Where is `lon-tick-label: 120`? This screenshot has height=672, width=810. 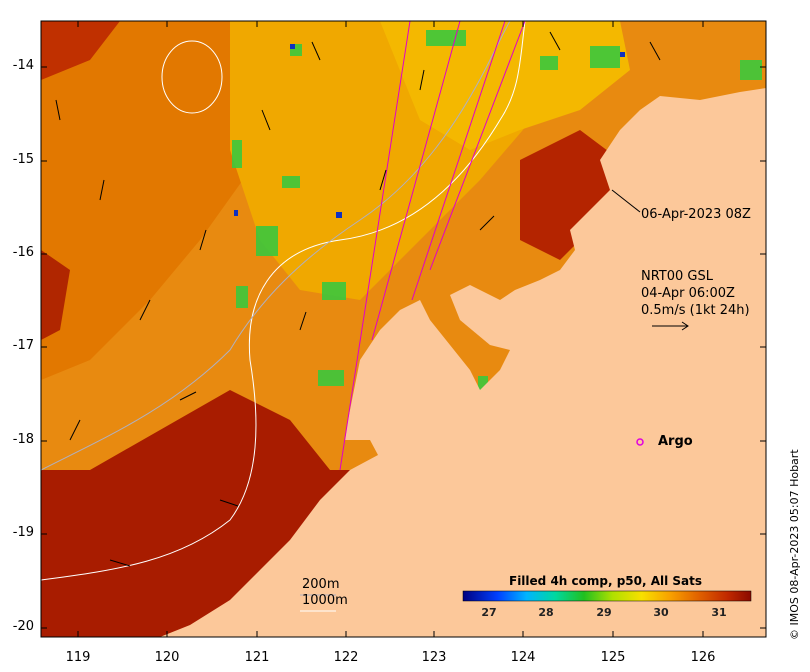 lon-tick-label: 120 is located at coordinates (167, 657).